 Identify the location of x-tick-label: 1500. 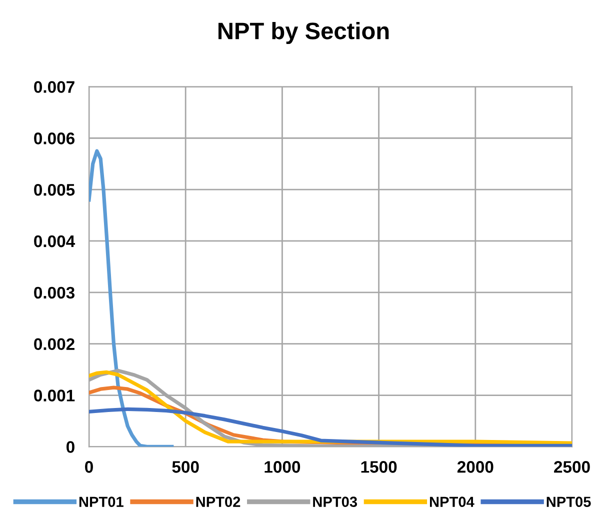
(379, 467).